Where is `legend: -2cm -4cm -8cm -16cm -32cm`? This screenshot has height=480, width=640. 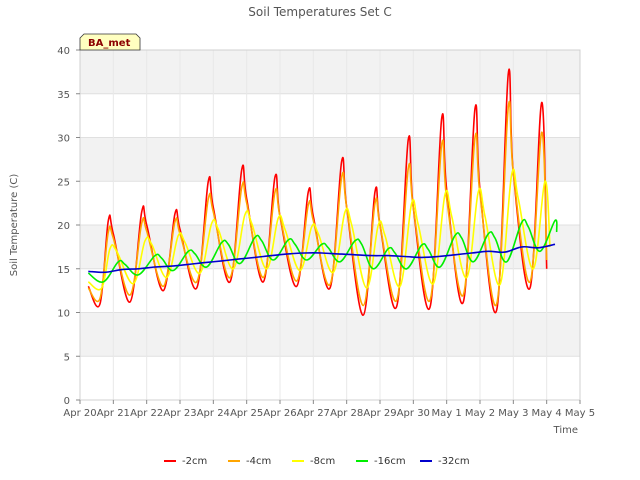 legend: -2cm -4cm -8cm -16cm -32cm is located at coordinates (317, 461).